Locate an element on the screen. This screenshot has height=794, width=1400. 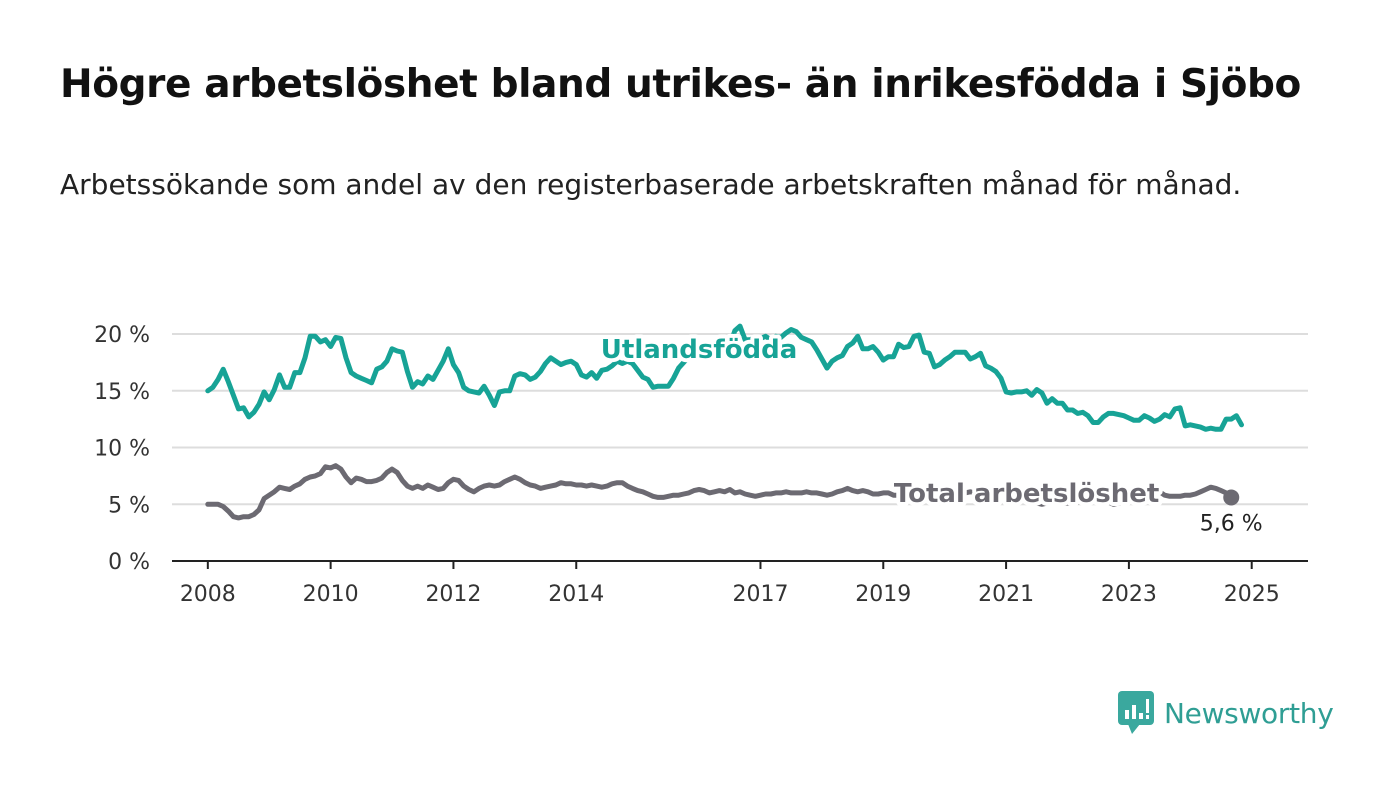
x-tick-label: 2019 is located at coordinates (883, 594).